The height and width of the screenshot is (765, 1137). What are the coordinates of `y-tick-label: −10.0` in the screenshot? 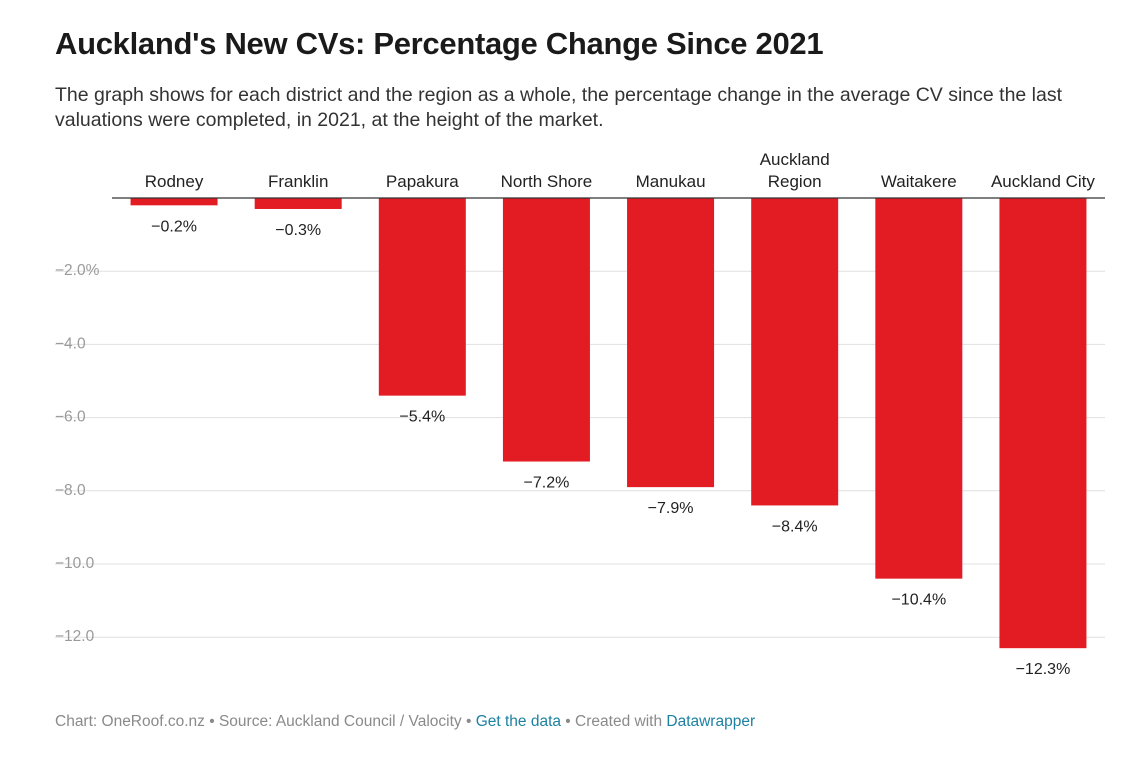 It's located at (75, 563).